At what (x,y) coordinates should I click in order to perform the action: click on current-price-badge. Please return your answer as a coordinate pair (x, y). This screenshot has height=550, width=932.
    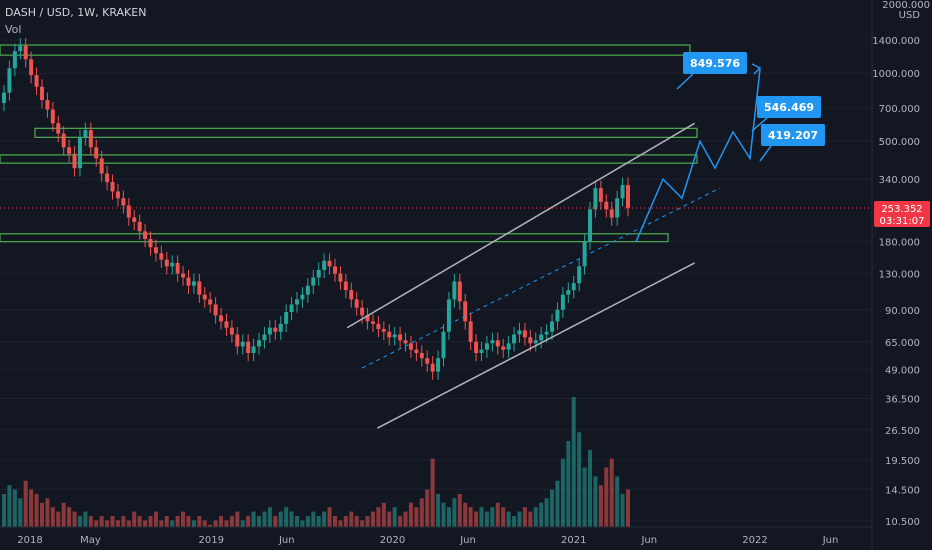
    Looking at the image, I should click on (902, 214).